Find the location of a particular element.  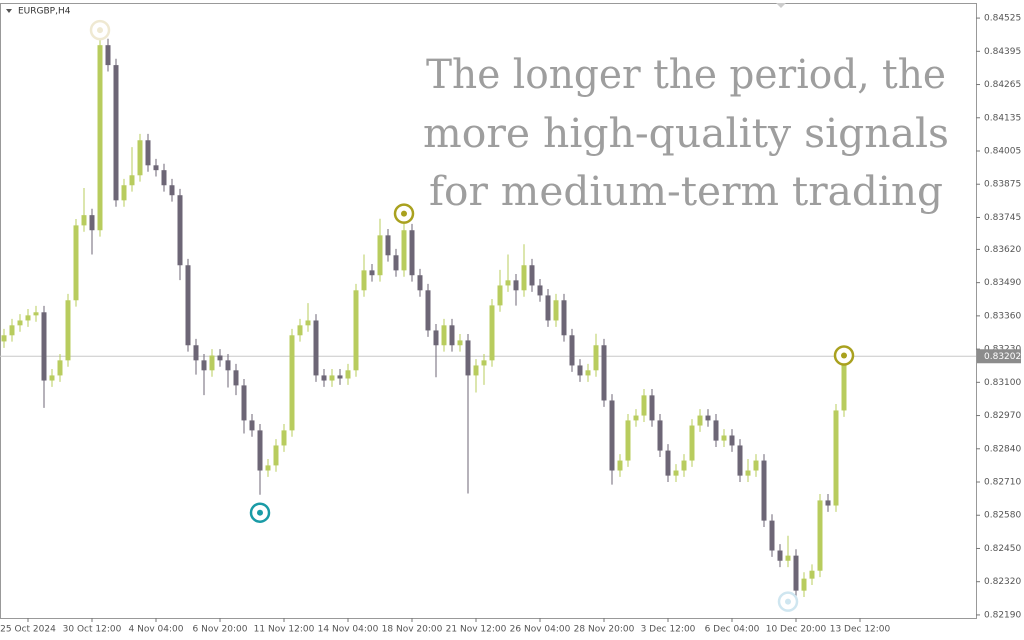

y-tick-label: 0.82190 is located at coordinates (1002, 615).